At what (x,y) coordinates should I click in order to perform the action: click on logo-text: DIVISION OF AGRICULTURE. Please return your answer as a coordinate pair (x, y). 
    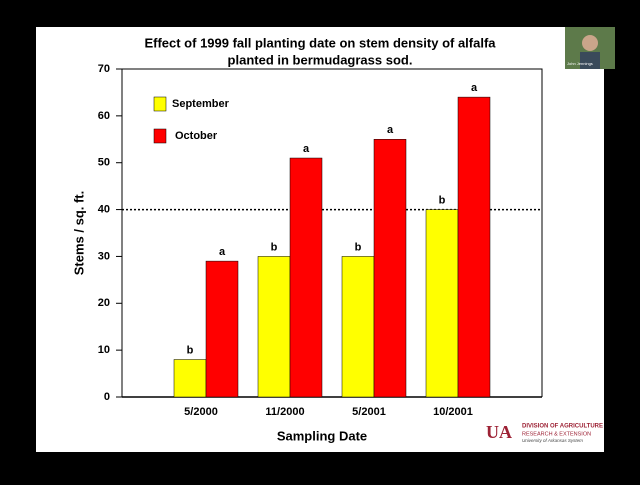
    Looking at the image, I should click on (562, 427).